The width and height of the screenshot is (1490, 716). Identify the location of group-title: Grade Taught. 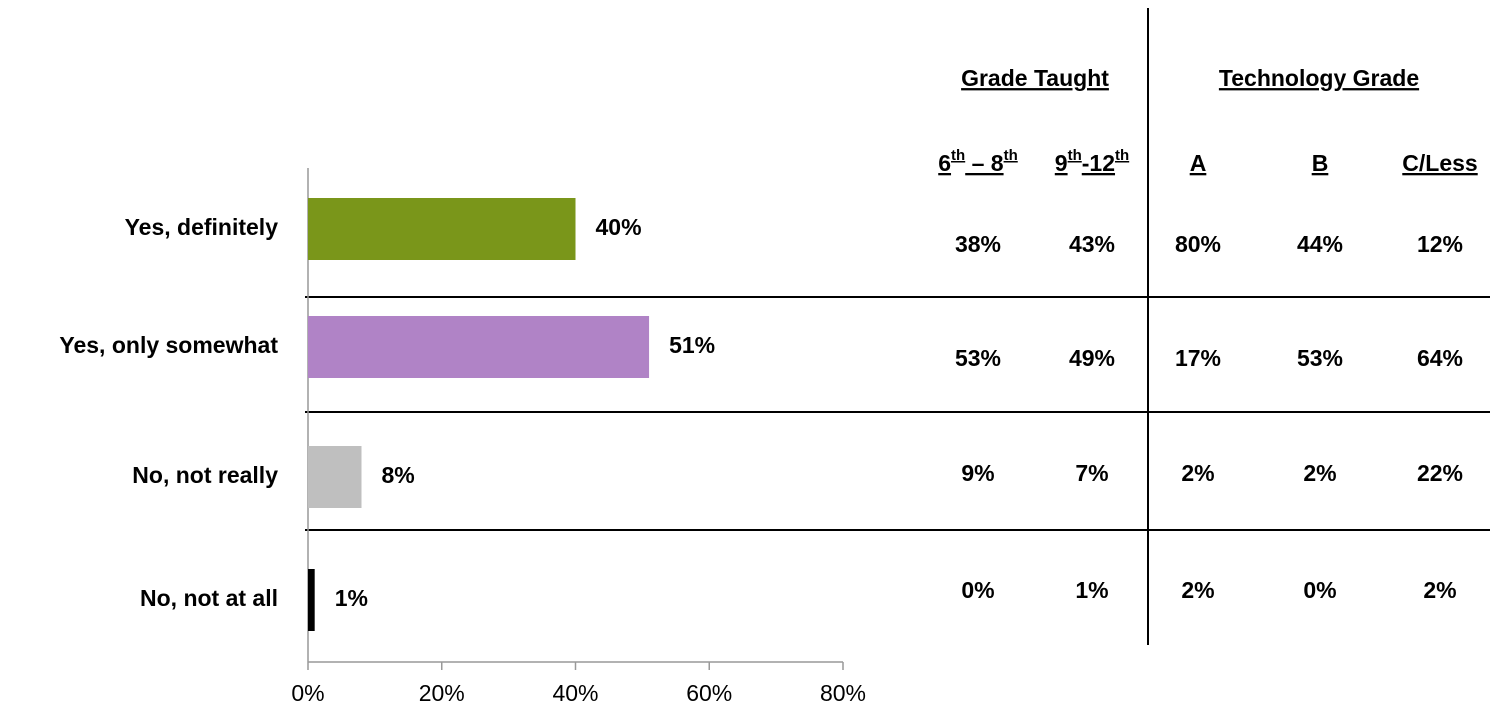
(1035, 78).